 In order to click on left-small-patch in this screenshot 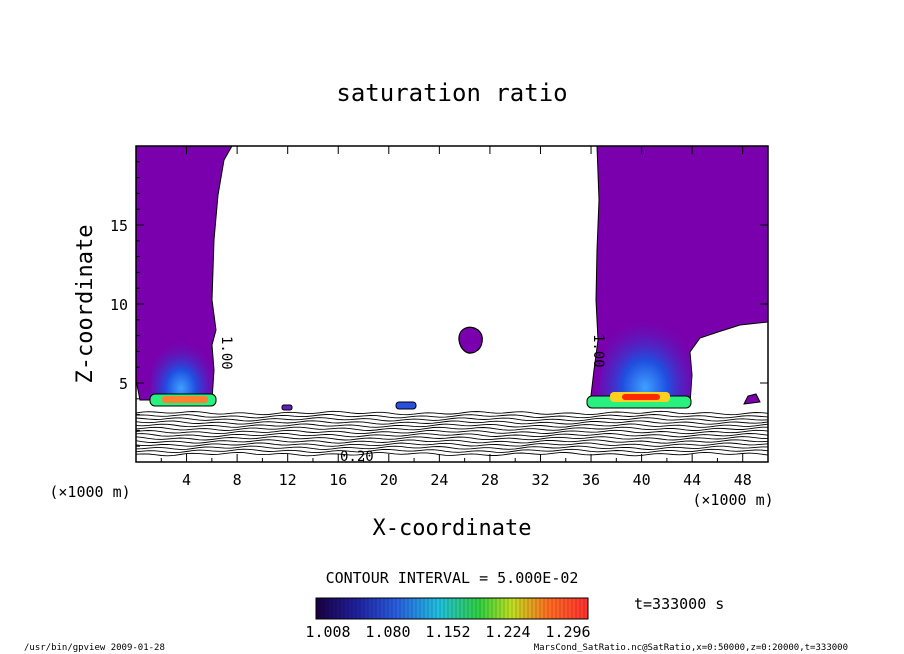, I will do `click(287, 407)`.